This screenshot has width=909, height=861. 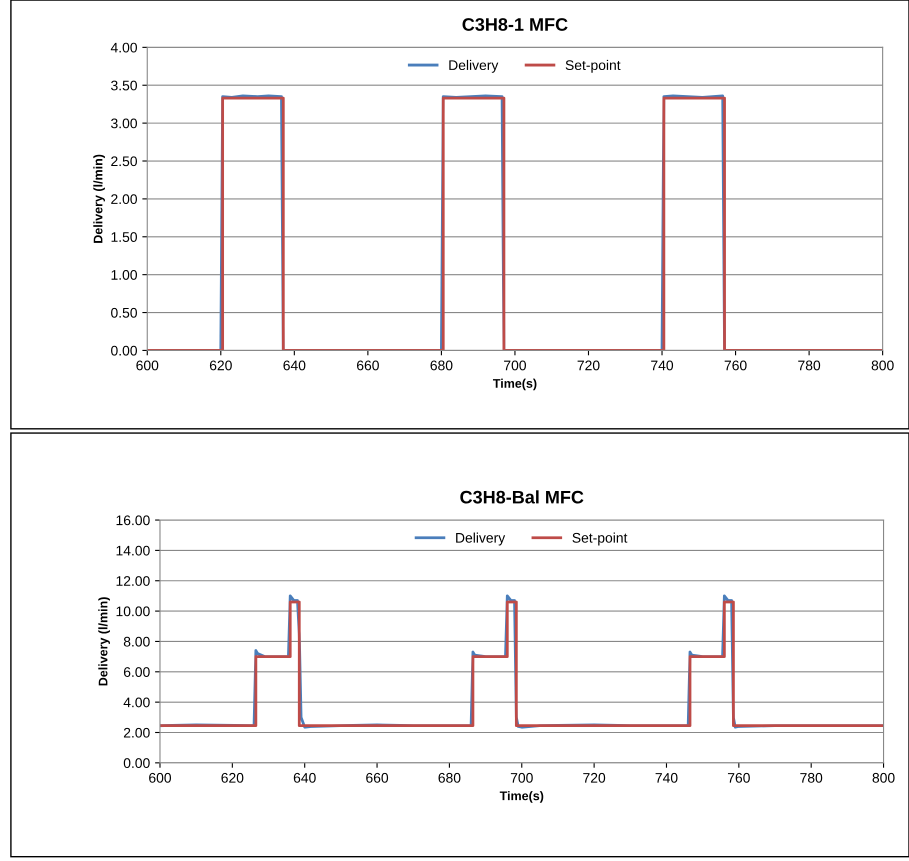 I want to click on y-tick-label: 12.00, so click(x=133, y=581).